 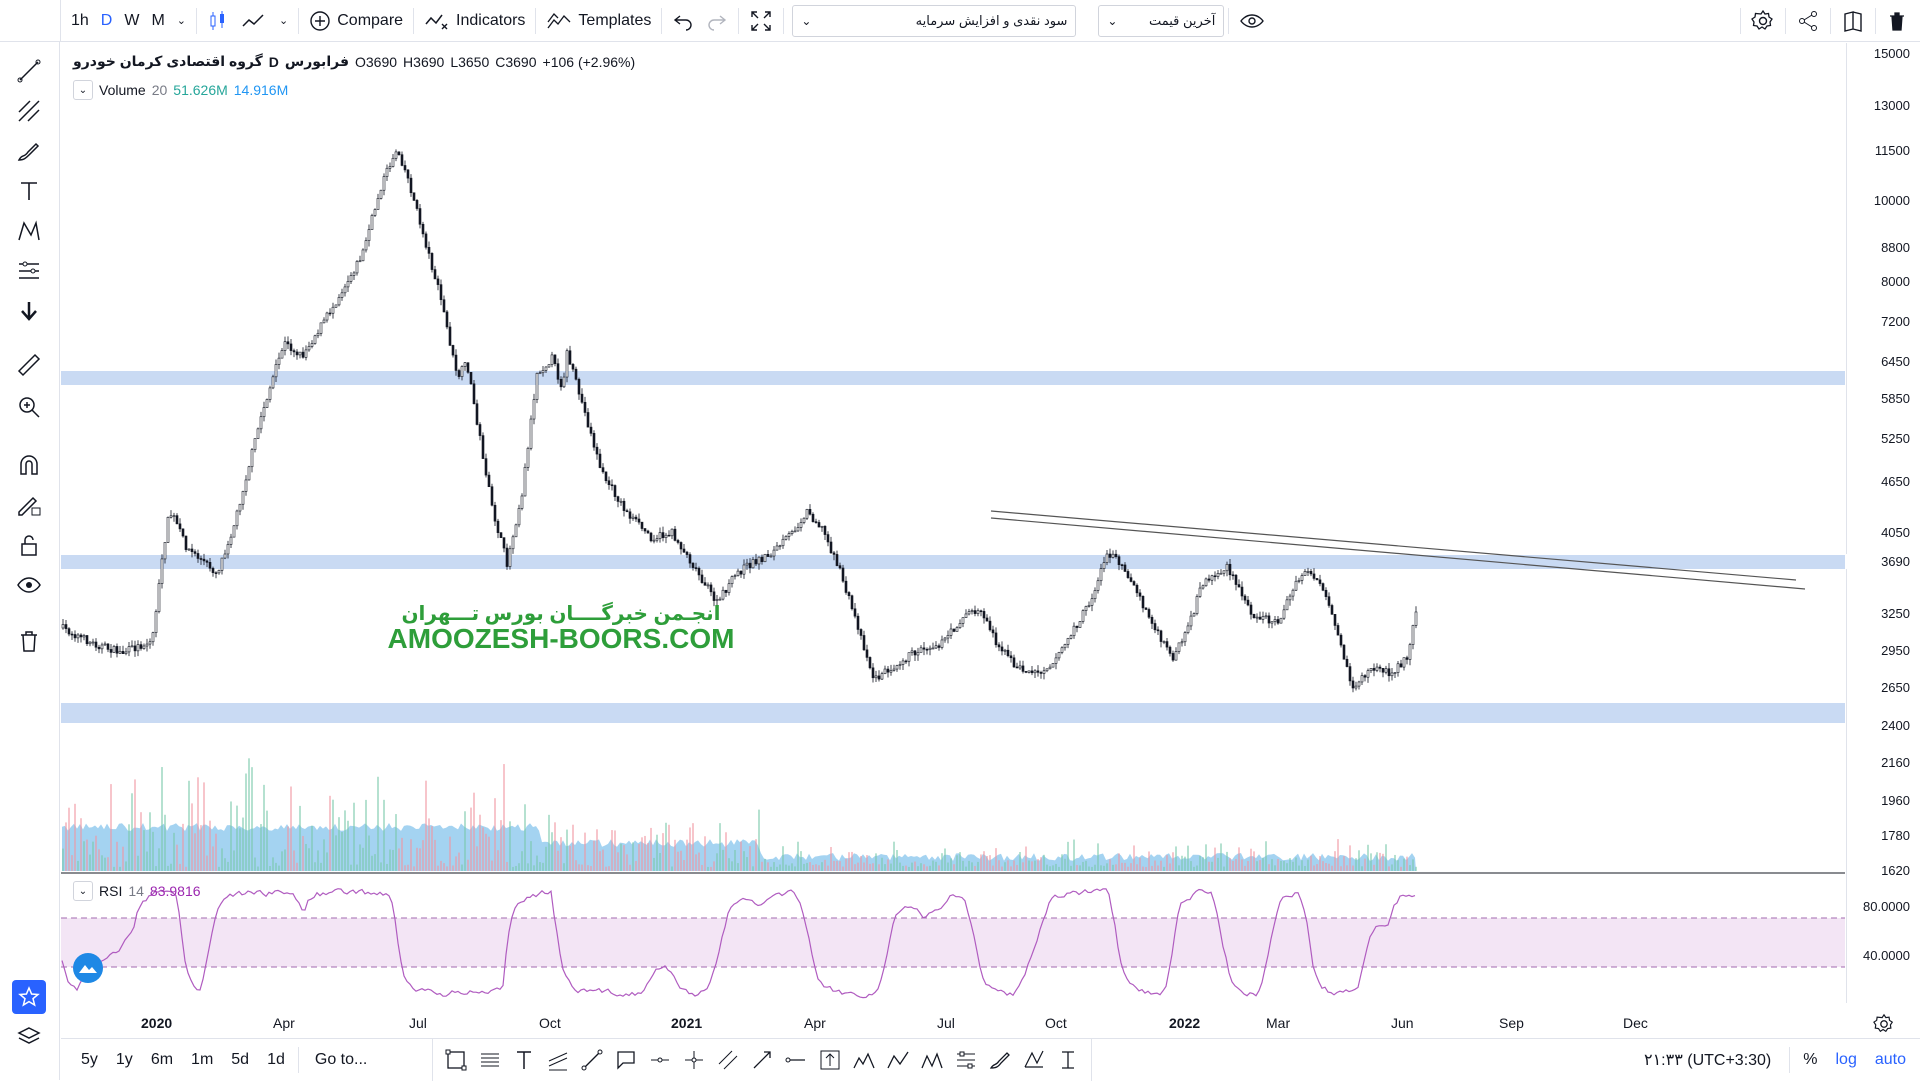 What do you see at coordinates (626, 1060) in the screenshot?
I see `callout-icon` at bounding box center [626, 1060].